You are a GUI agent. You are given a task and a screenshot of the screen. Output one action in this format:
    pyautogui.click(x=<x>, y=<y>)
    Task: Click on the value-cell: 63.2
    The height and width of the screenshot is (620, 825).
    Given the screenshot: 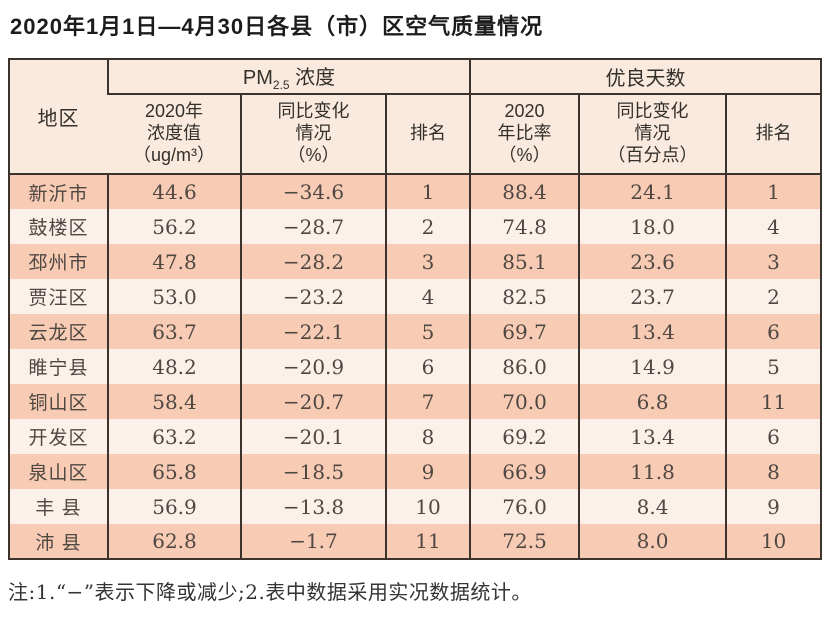 What is the action you would take?
    pyautogui.click(x=174, y=436)
    